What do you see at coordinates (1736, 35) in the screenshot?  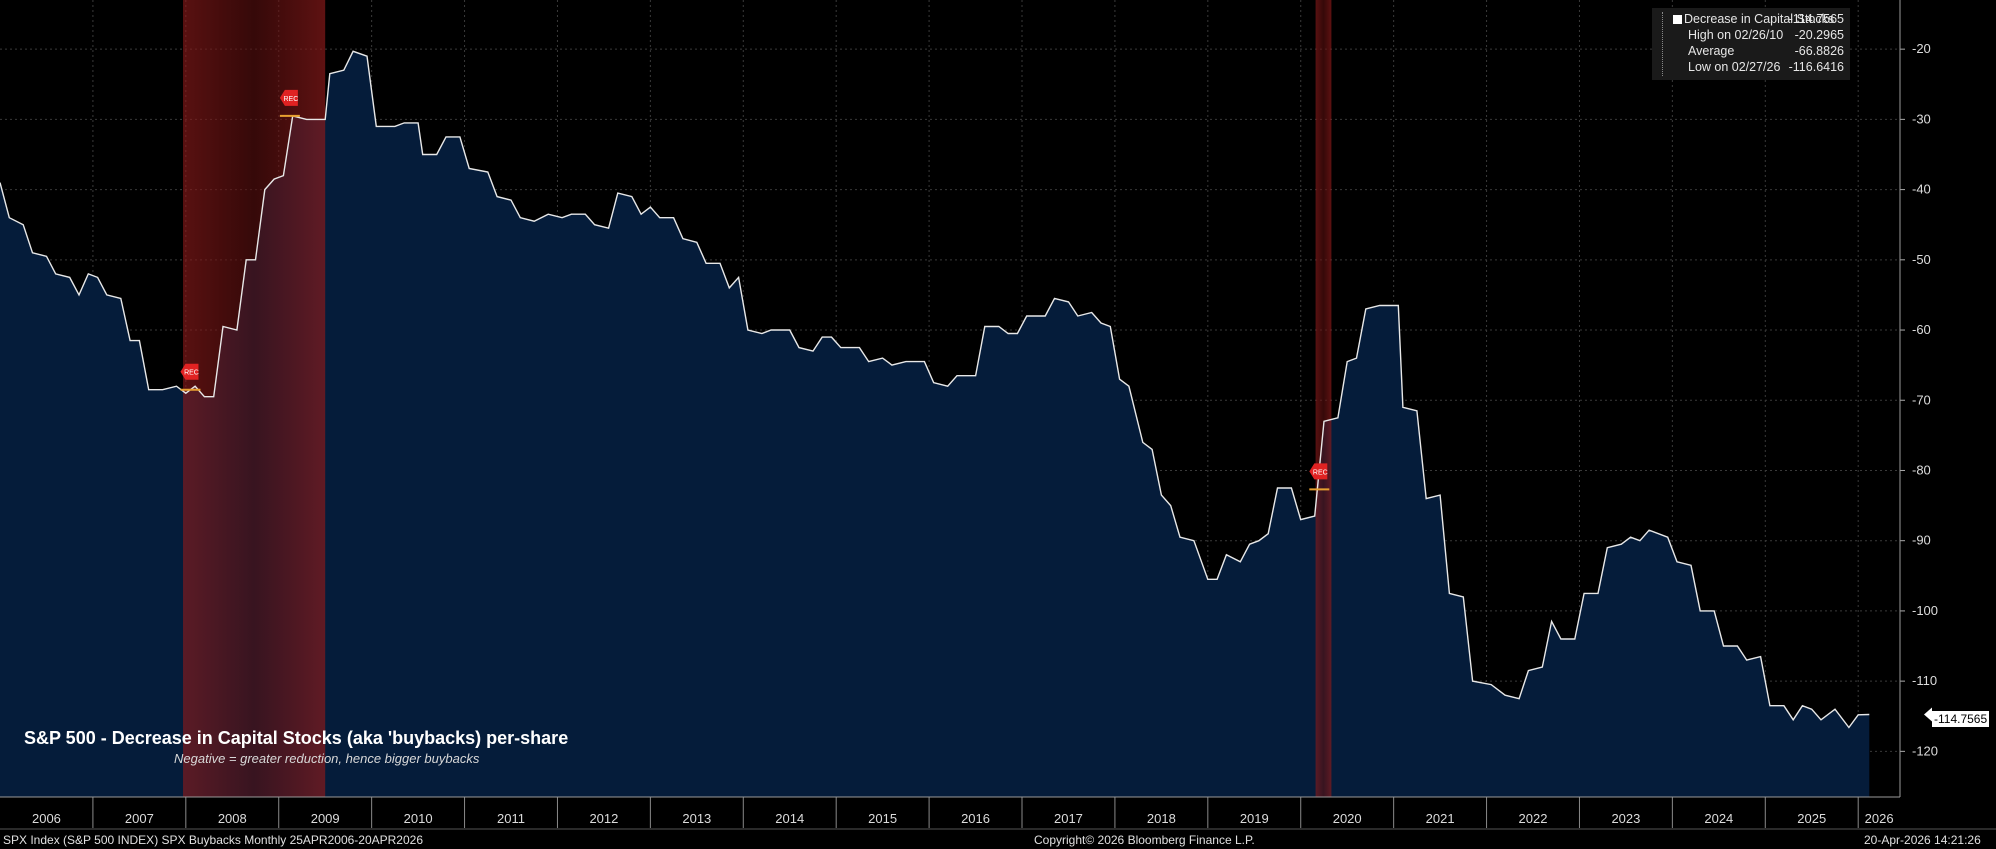 I see `legend-label: High on 02/26/10` at bounding box center [1736, 35].